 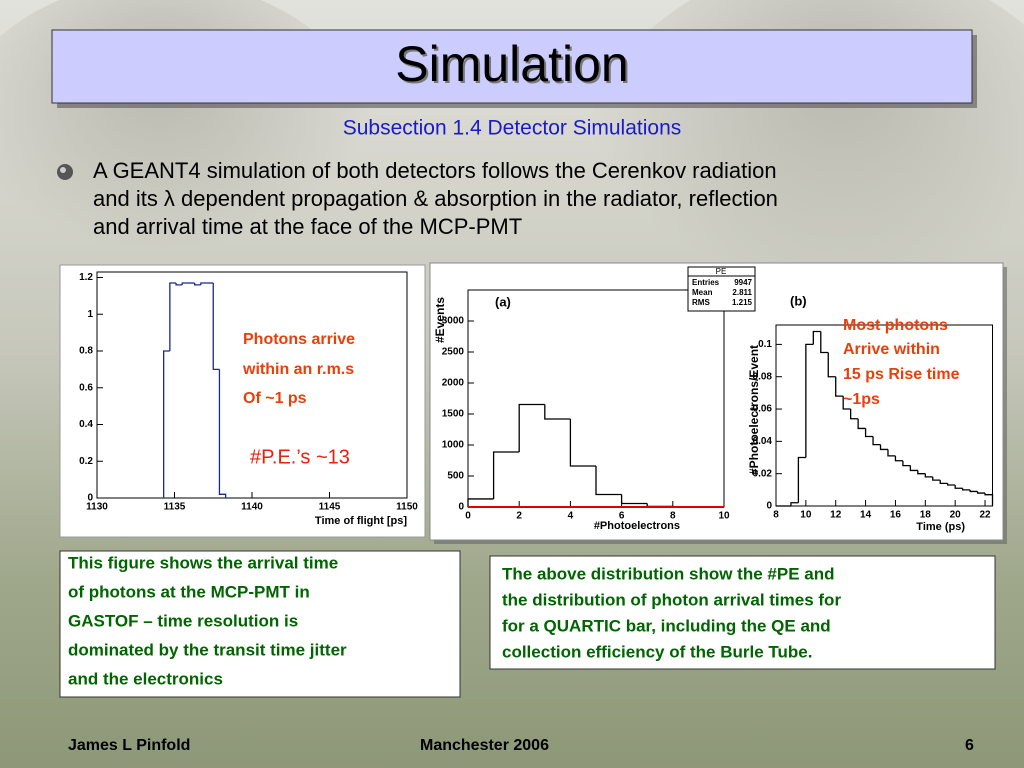 What do you see at coordinates (453, 352) in the screenshot?
I see `y-tick-label: 2500` at bounding box center [453, 352].